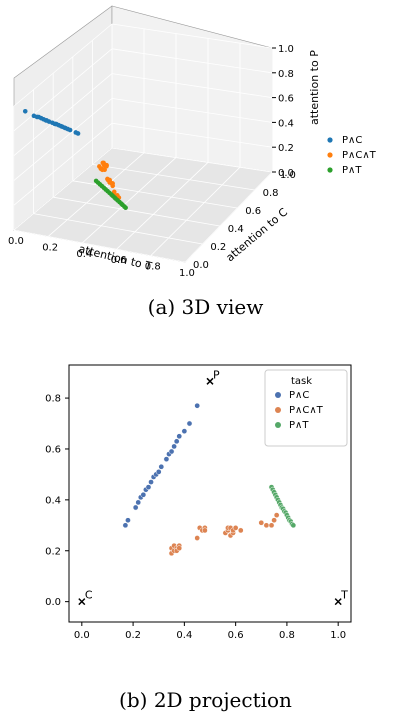 The height and width of the screenshot is (724, 411). What do you see at coordinates (218, 247) in the screenshot?
I see `y-tick-label: 0.2` at bounding box center [218, 247].